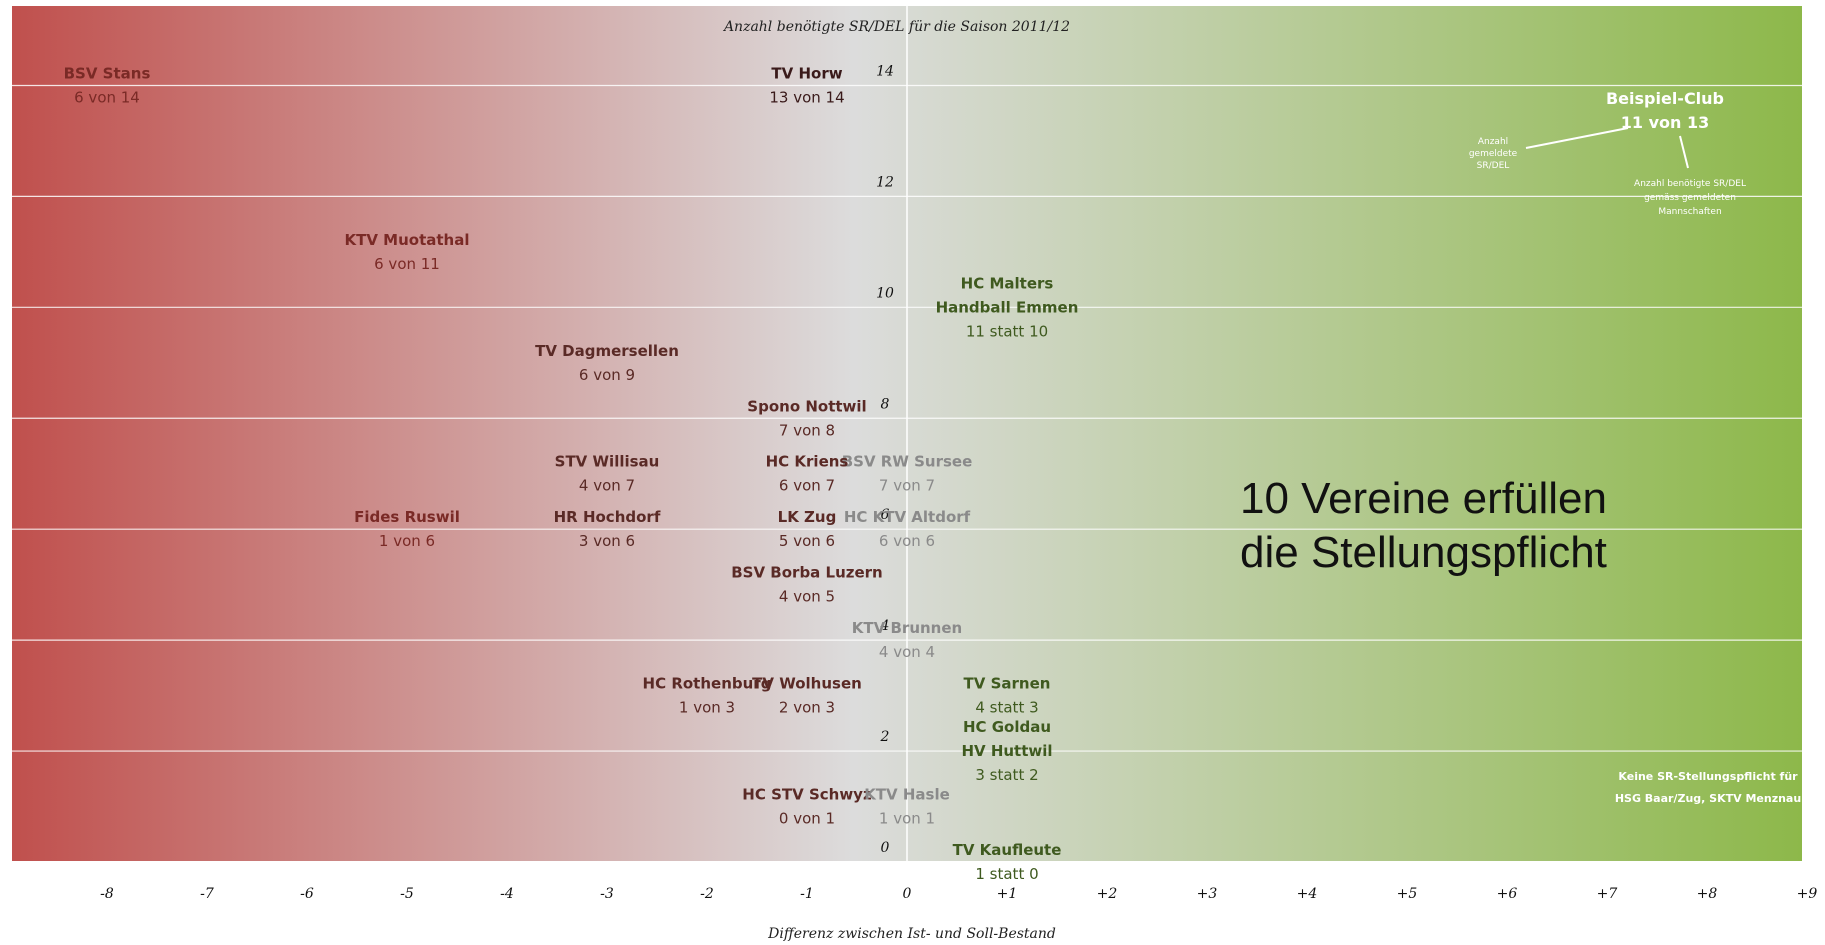 The width and height of the screenshot is (1825, 945). What do you see at coordinates (885, 848) in the screenshot?
I see `y-tick-label: 0` at bounding box center [885, 848].